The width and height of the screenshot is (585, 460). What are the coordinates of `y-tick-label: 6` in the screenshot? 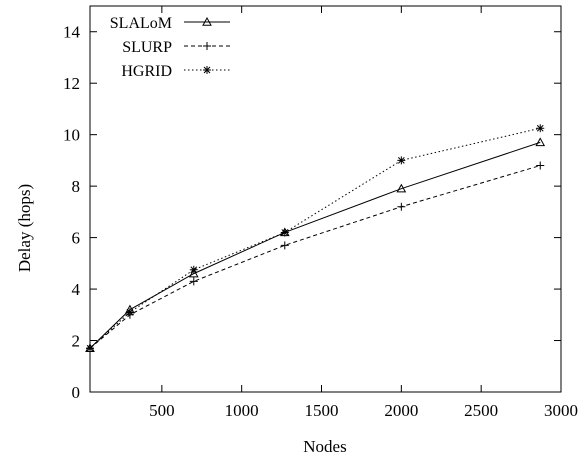 It's located at (76, 238).